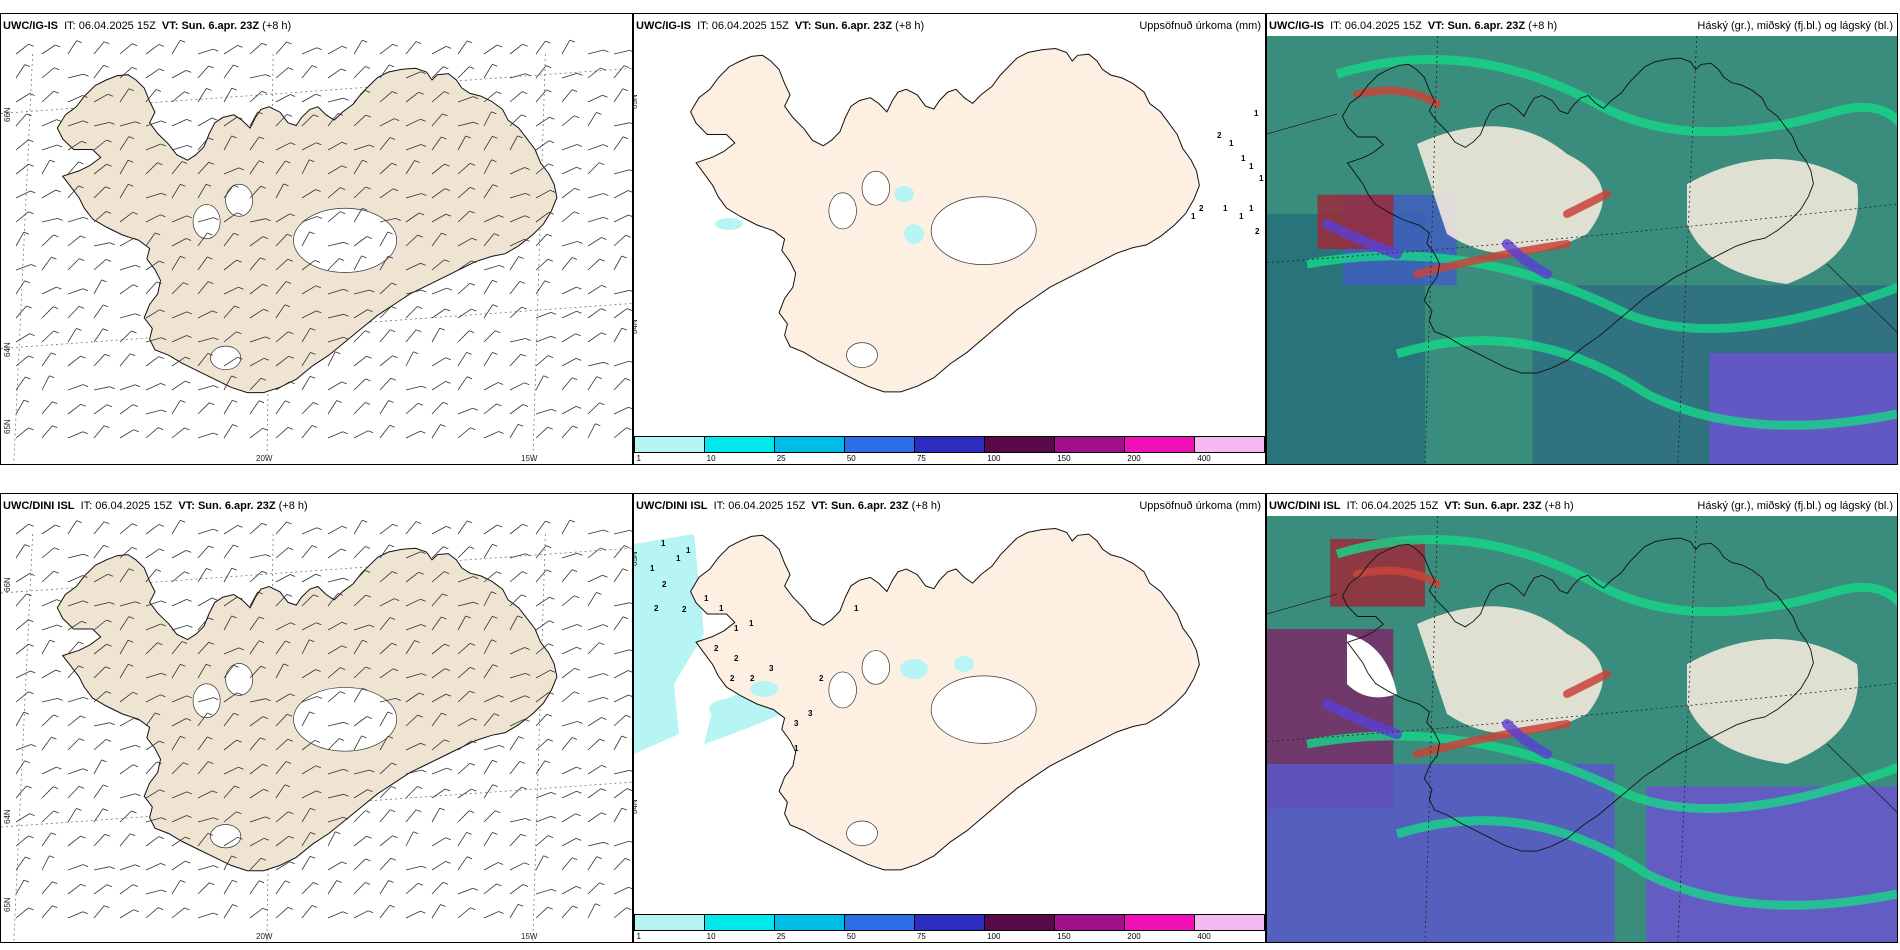  Describe the element at coordinates (1204, 936) in the screenshot. I see `colorbar-tick-label: 400` at that location.